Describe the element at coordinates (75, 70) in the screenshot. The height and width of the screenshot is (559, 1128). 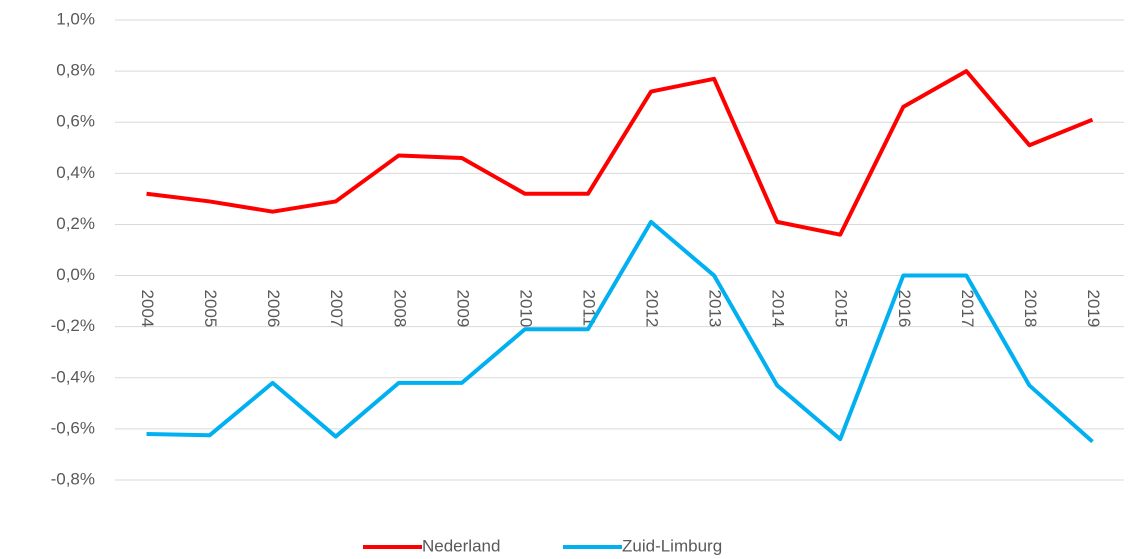
I see `y-tick-label: 0,8%` at that location.